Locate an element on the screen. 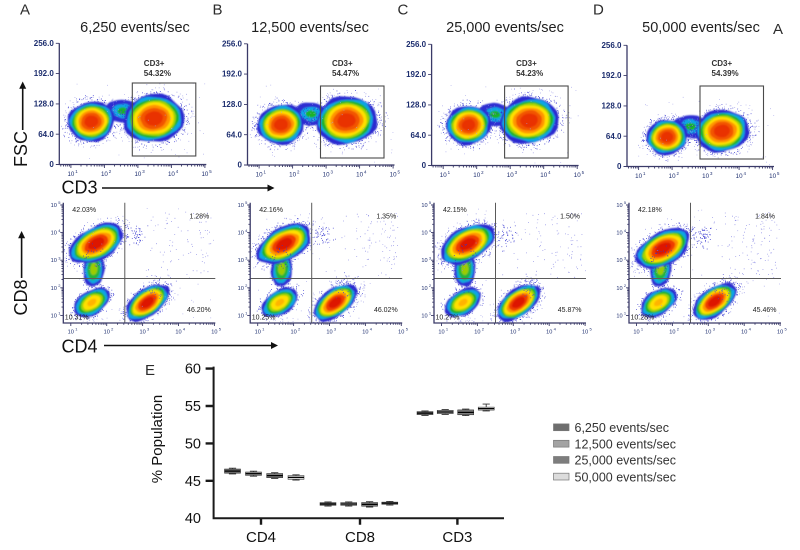  svg-text: 42.15% is located at coordinates (455, 210).